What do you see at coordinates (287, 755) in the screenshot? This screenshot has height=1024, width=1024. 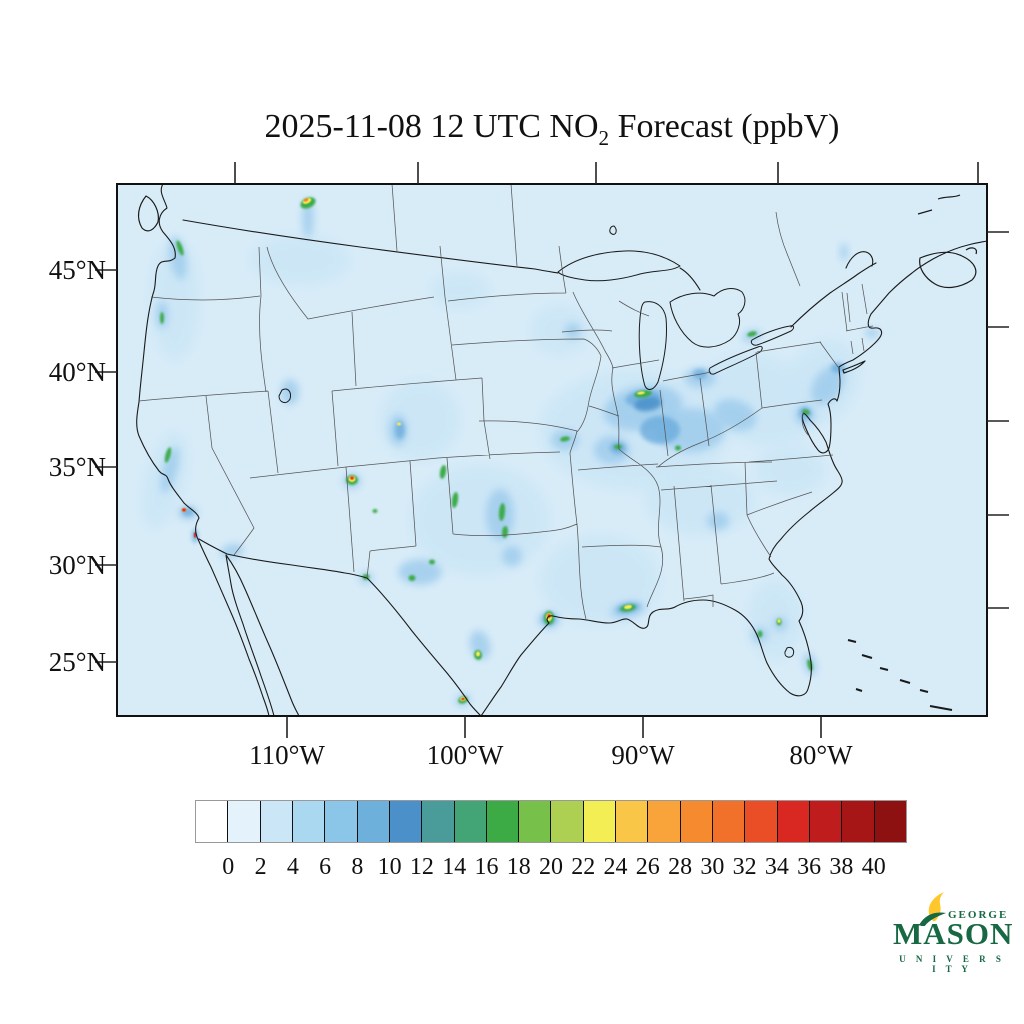 I see `longitude-tick-label: 110°W` at bounding box center [287, 755].